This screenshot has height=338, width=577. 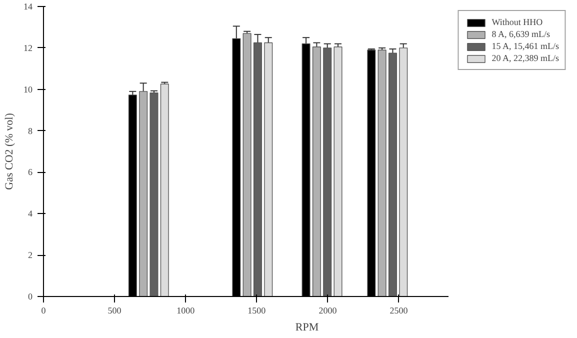 What do you see at coordinates (257, 311) in the screenshot?
I see `x-tick-label: 1500` at bounding box center [257, 311].